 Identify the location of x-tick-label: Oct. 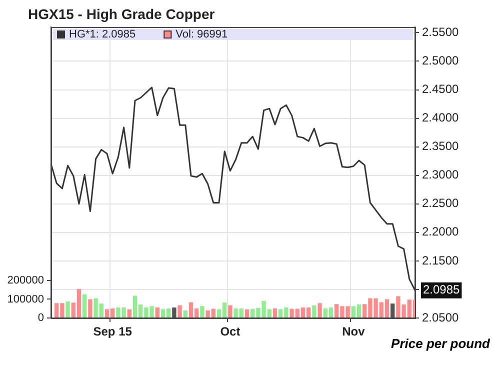
(230, 331).